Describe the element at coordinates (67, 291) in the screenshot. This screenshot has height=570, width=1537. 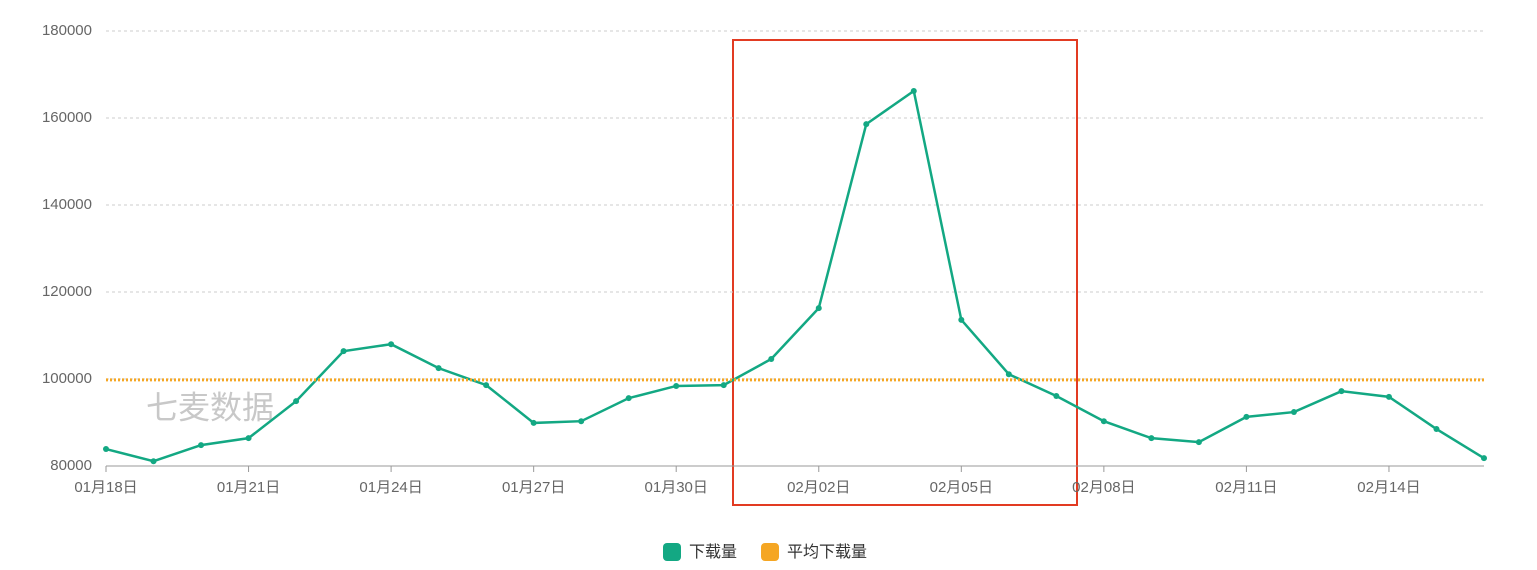
I see `y-tick-label: 120000` at that location.